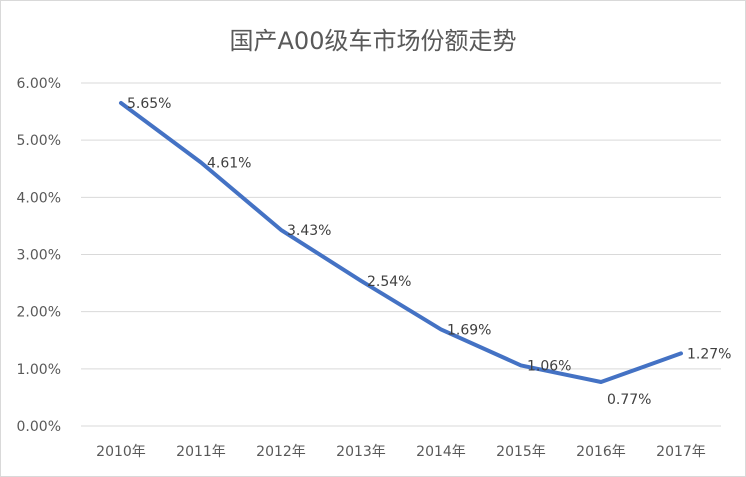 The image size is (746, 477). Describe the element at coordinates (281, 452) in the screenshot. I see `x-tick-label: 2012年` at that location.